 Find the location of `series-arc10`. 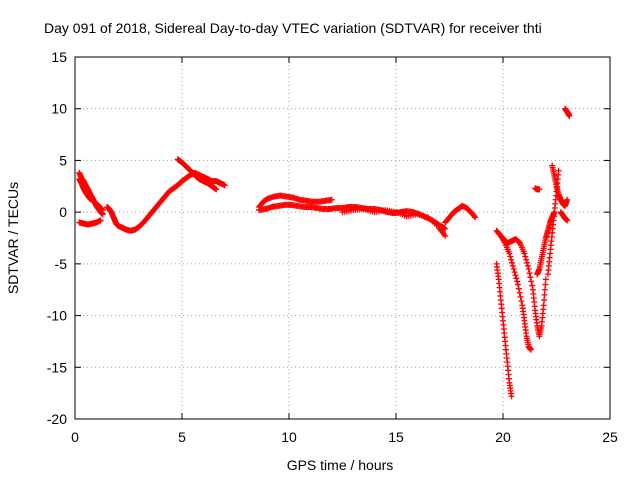

series-arc10 is located at coordinates (504, 330).